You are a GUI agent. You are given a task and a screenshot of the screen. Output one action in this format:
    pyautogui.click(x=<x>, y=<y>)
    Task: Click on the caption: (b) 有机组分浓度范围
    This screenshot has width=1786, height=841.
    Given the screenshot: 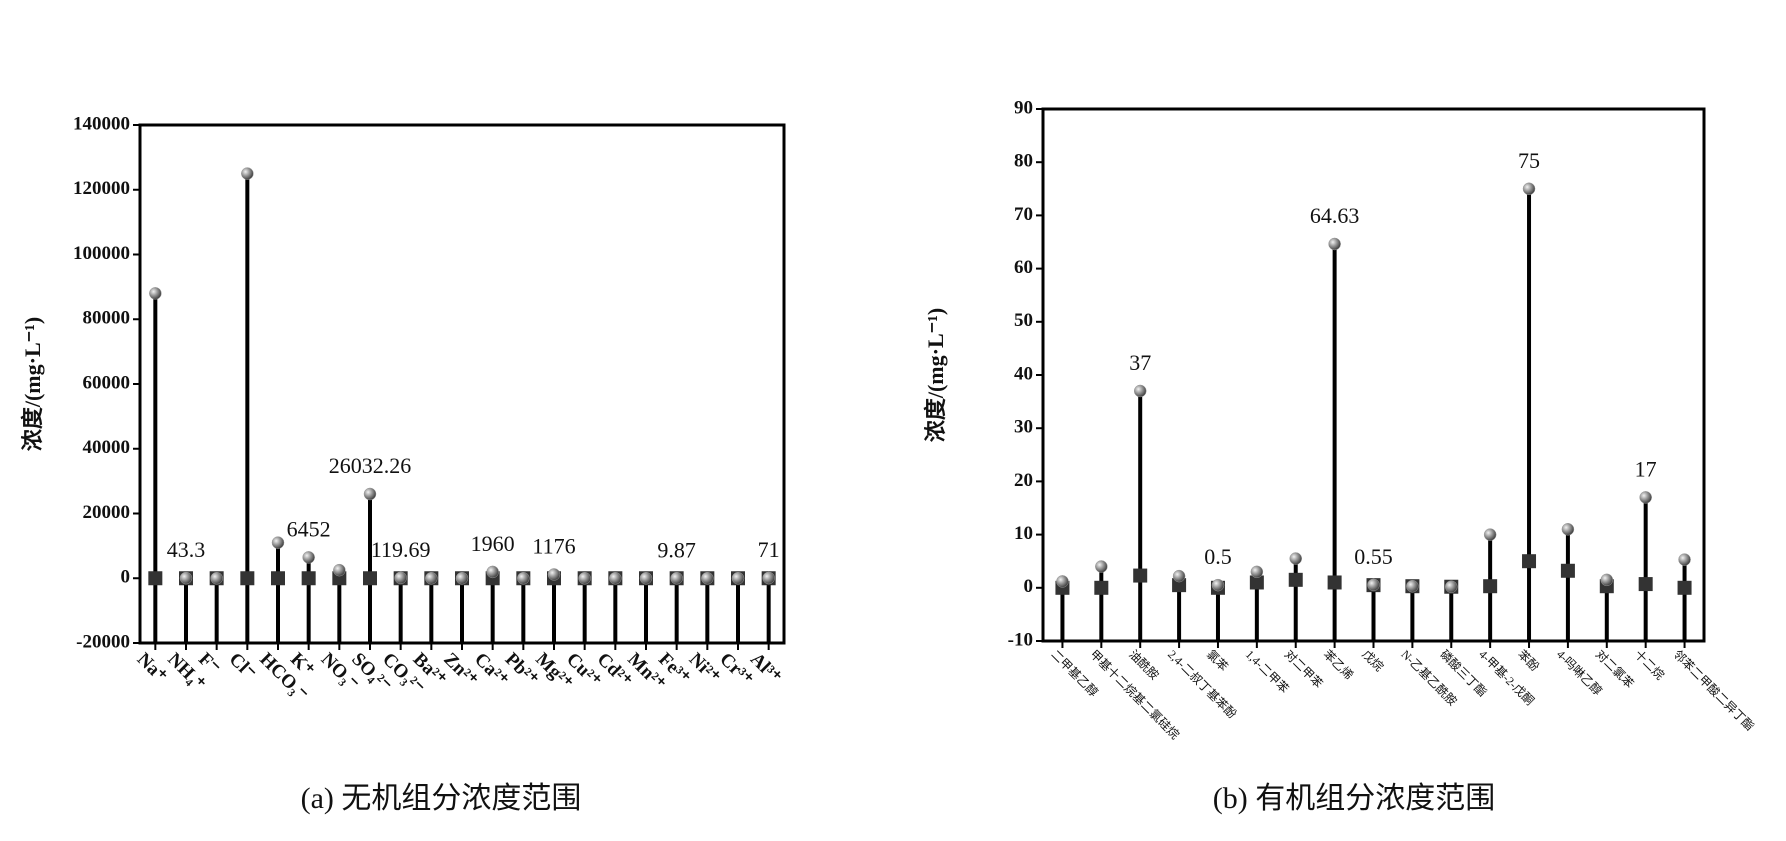 What is the action you would take?
    pyautogui.click(x=1354, y=798)
    